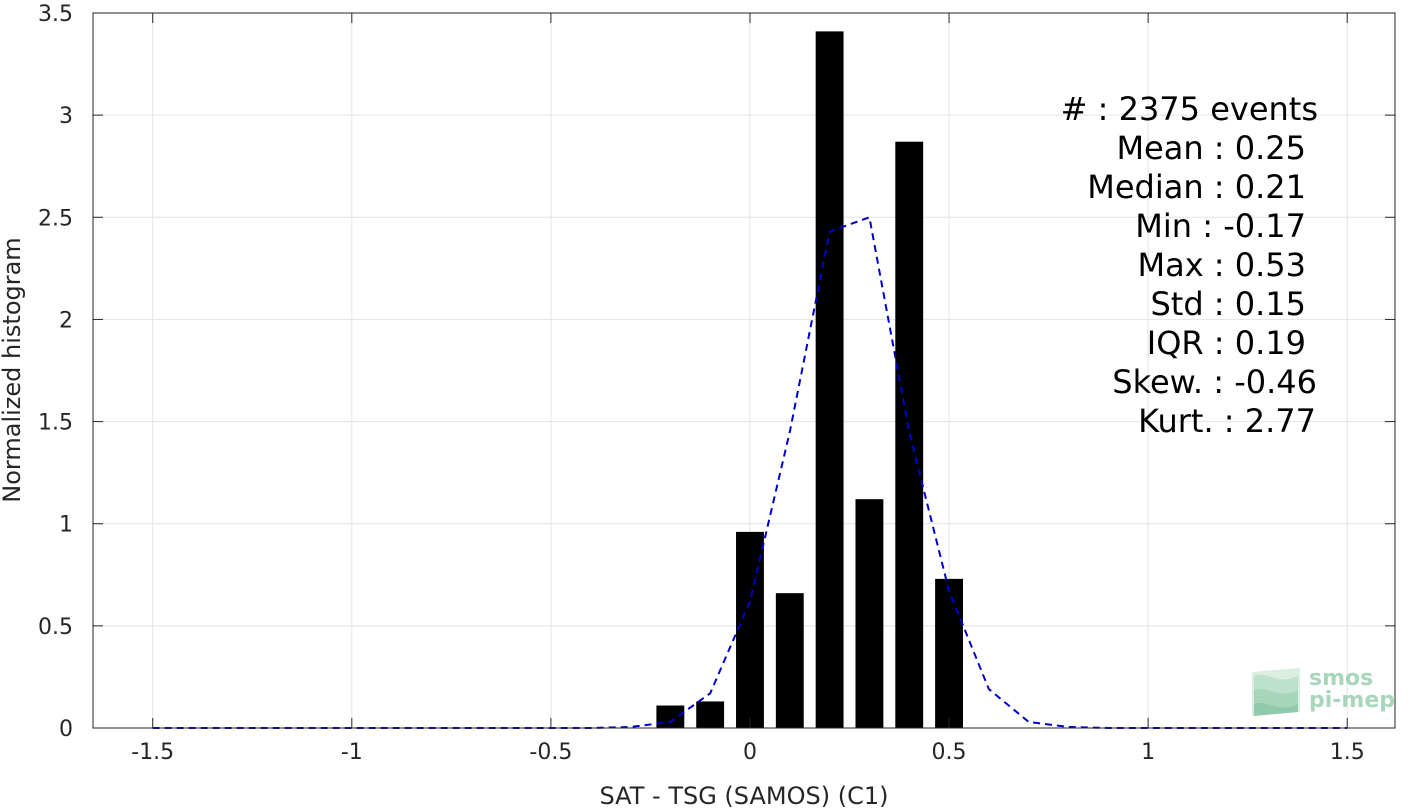  I want to click on y-tick-label: 2.5, so click(55, 218).